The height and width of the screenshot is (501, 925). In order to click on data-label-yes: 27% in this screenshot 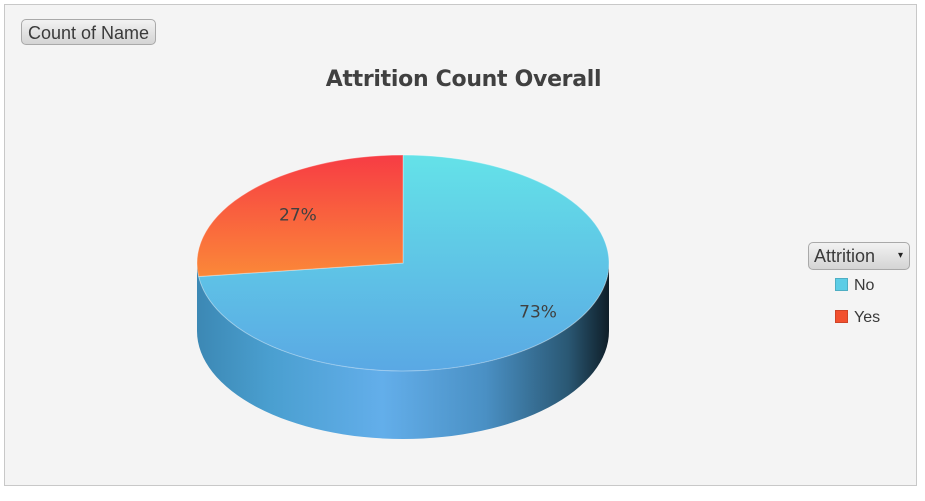, I will do `click(298, 215)`.